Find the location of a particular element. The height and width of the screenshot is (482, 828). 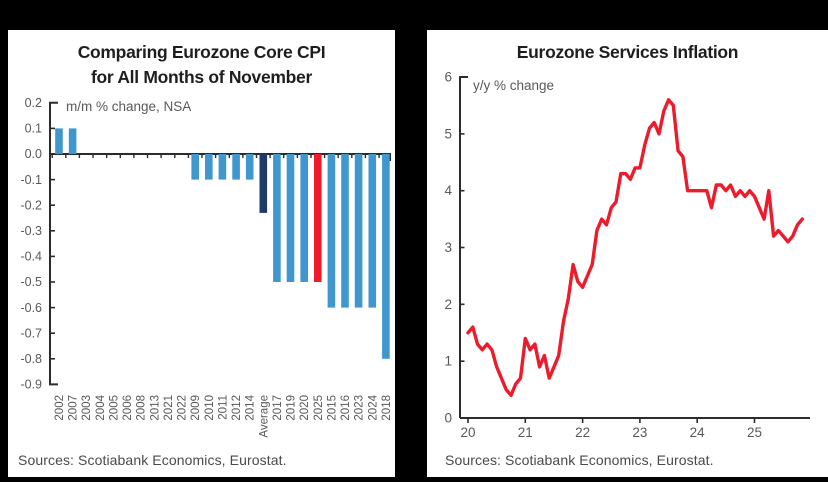

bar-2014 is located at coordinates (249, 167).